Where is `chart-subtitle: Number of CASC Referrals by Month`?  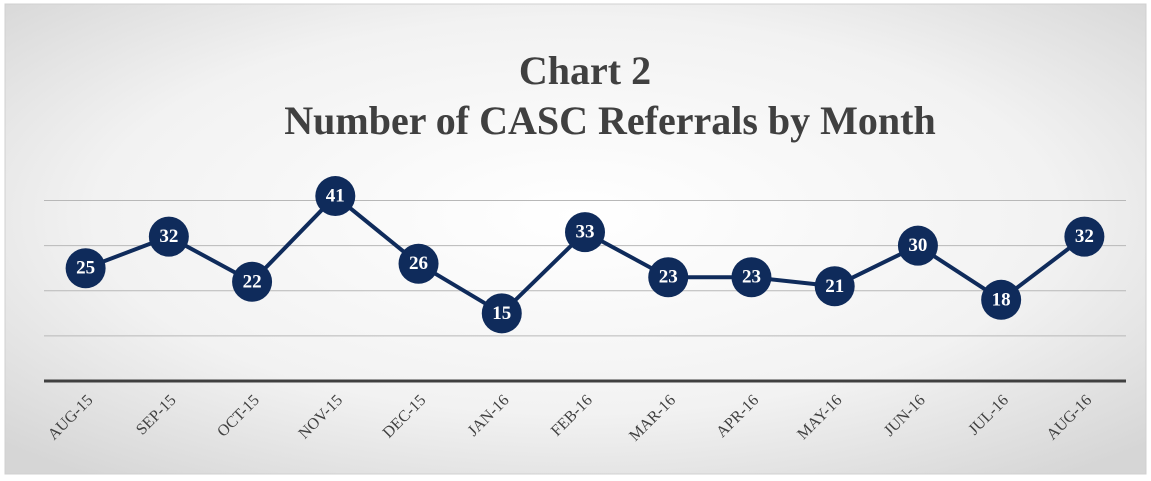
chart-subtitle: Number of CASC Referrals by Month is located at coordinates (609, 120).